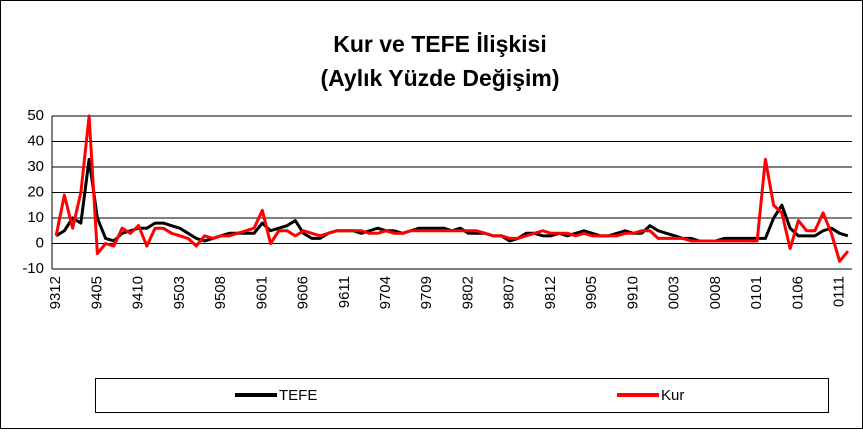  I want to click on chart-title: Kur ve TEFE İlişkisi, so click(439, 44).